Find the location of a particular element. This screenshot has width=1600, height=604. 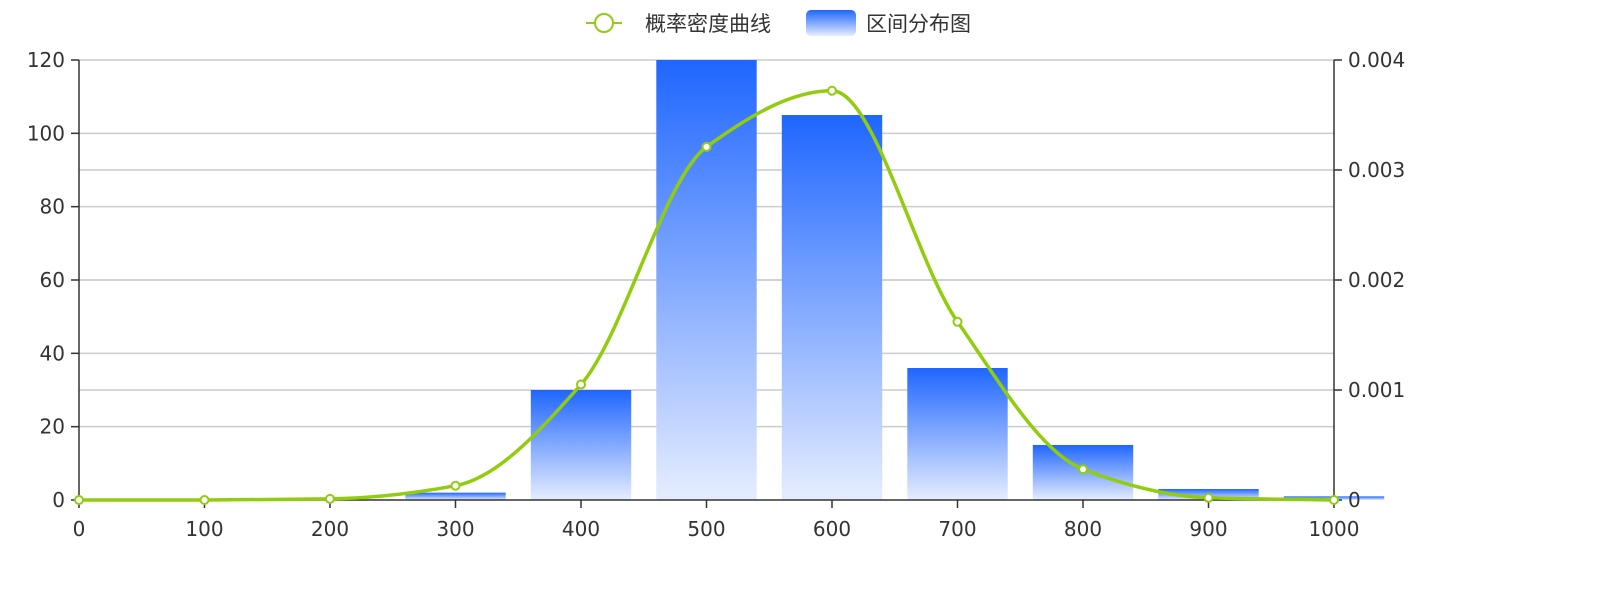

legend-item-bar: 区间分布图 is located at coordinates (888, 23).